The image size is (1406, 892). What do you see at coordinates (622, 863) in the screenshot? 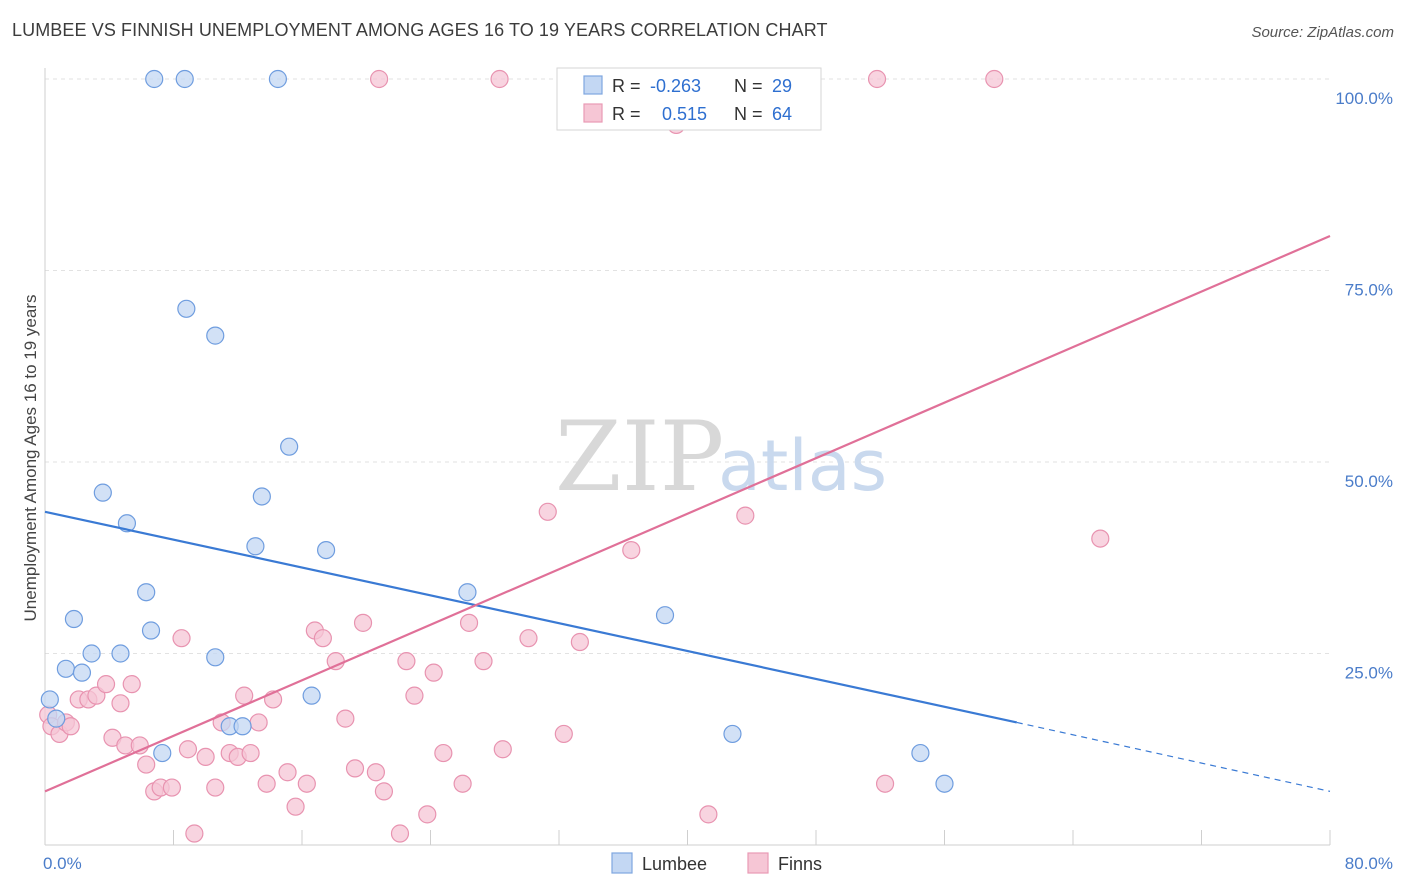
I see `bottom-legend-swatch-lumbee` at bounding box center [622, 863].